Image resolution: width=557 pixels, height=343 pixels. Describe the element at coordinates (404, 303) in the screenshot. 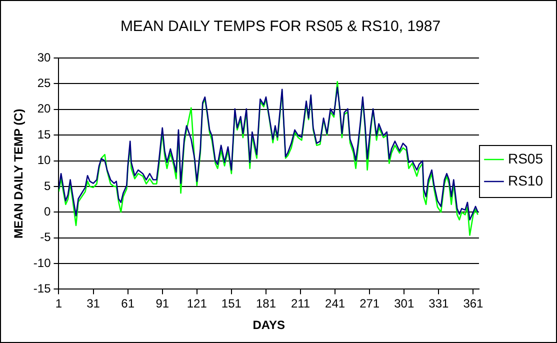

I see `x-tick-label: 301` at that location.